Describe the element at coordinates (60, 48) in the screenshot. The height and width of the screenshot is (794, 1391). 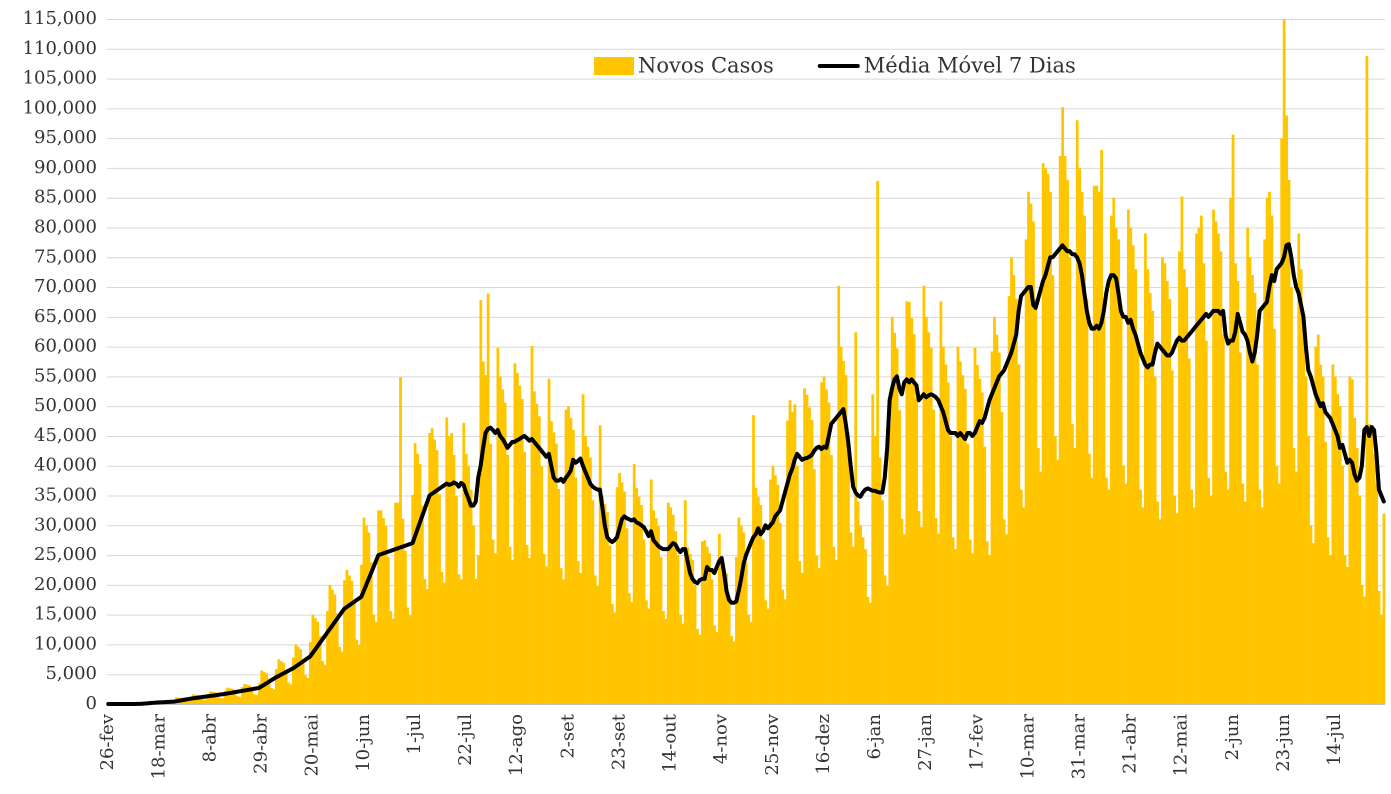
I see `y-tick-label: 110,000` at that location.